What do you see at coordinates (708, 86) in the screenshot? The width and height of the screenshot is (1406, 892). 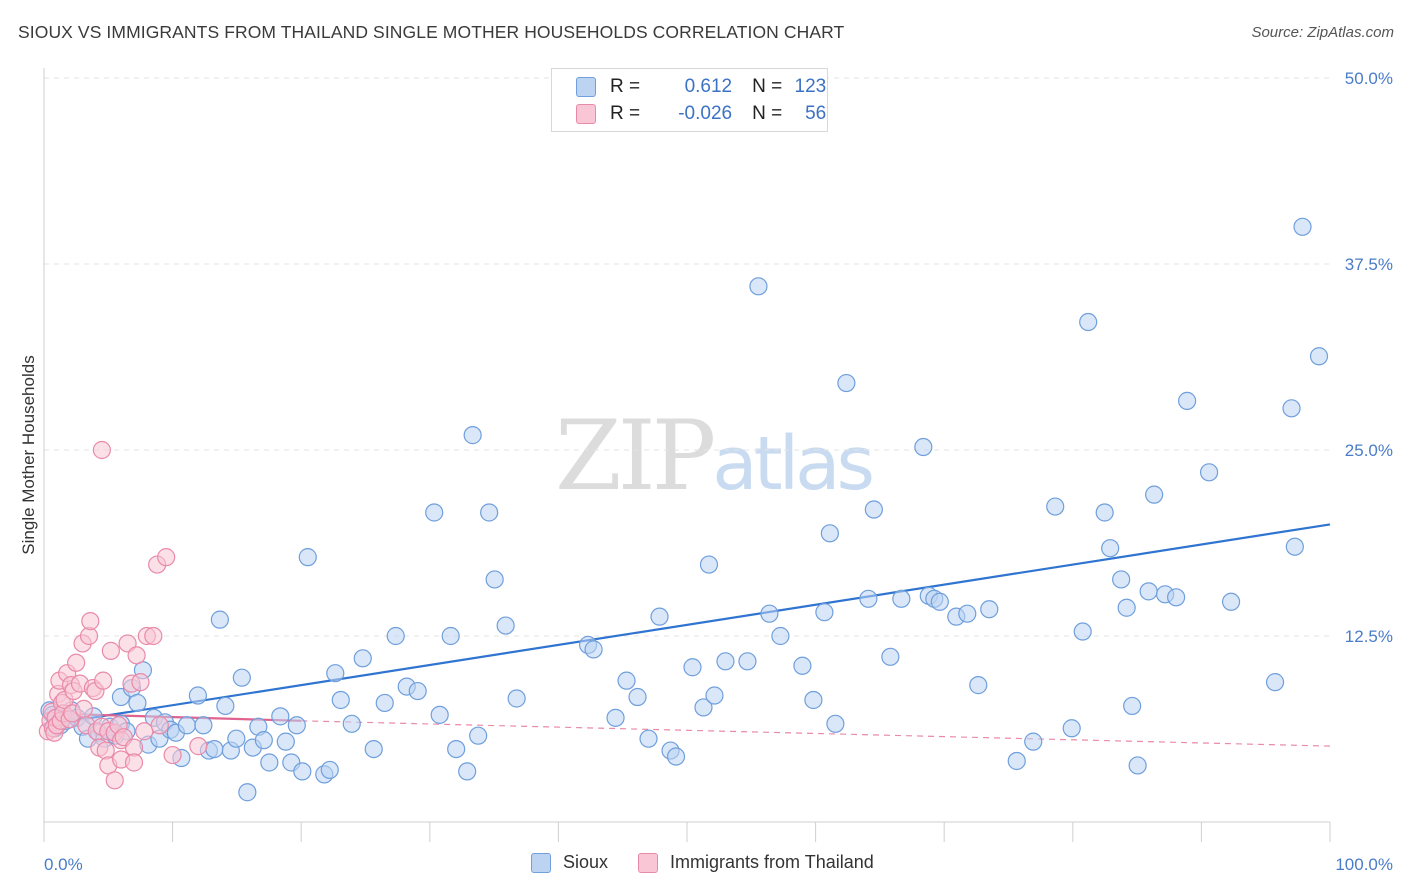 I see `r-value-sioux: 0.612` at bounding box center [708, 86].